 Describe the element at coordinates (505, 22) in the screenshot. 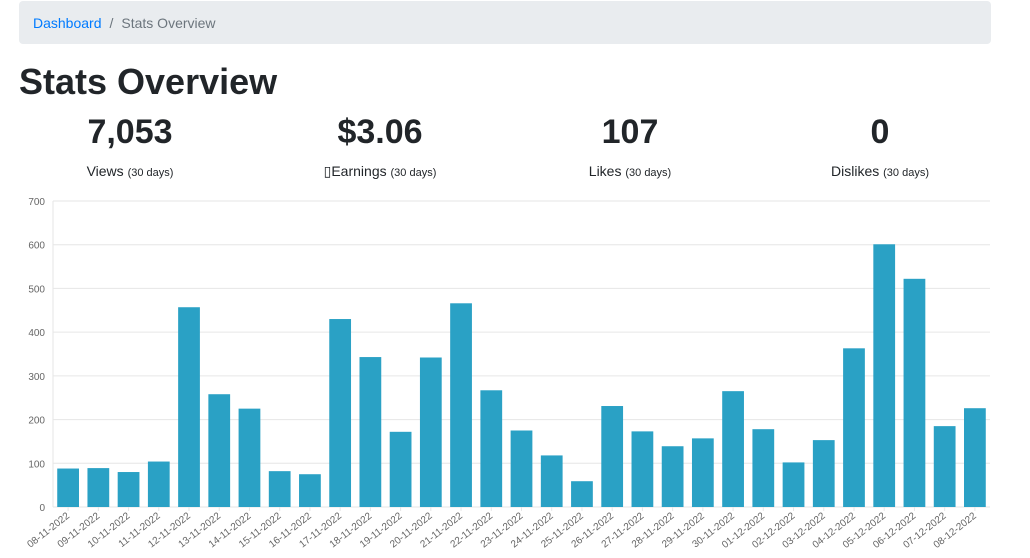

I see `breadcrumb: Dashboard / Stats Overview` at that location.